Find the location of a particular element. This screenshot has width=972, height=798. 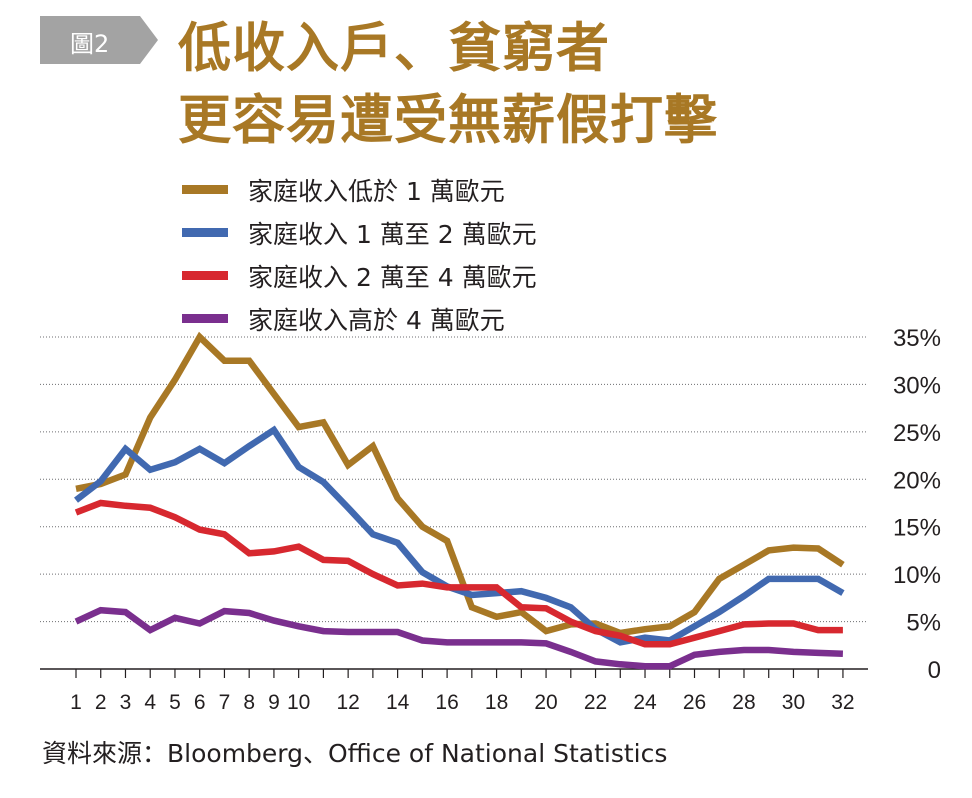

x-tick-label: 18 is located at coordinates (496, 702).